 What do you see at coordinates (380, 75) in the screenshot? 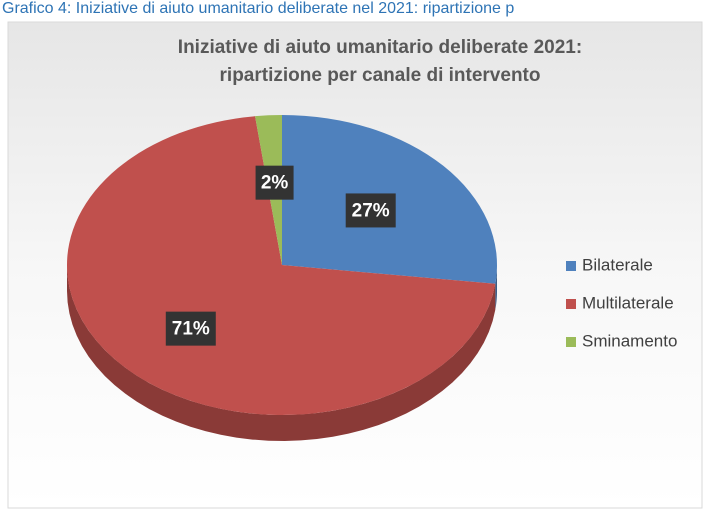
I see `chart-title: ripartizione per canale di intervento` at bounding box center [380, 75].